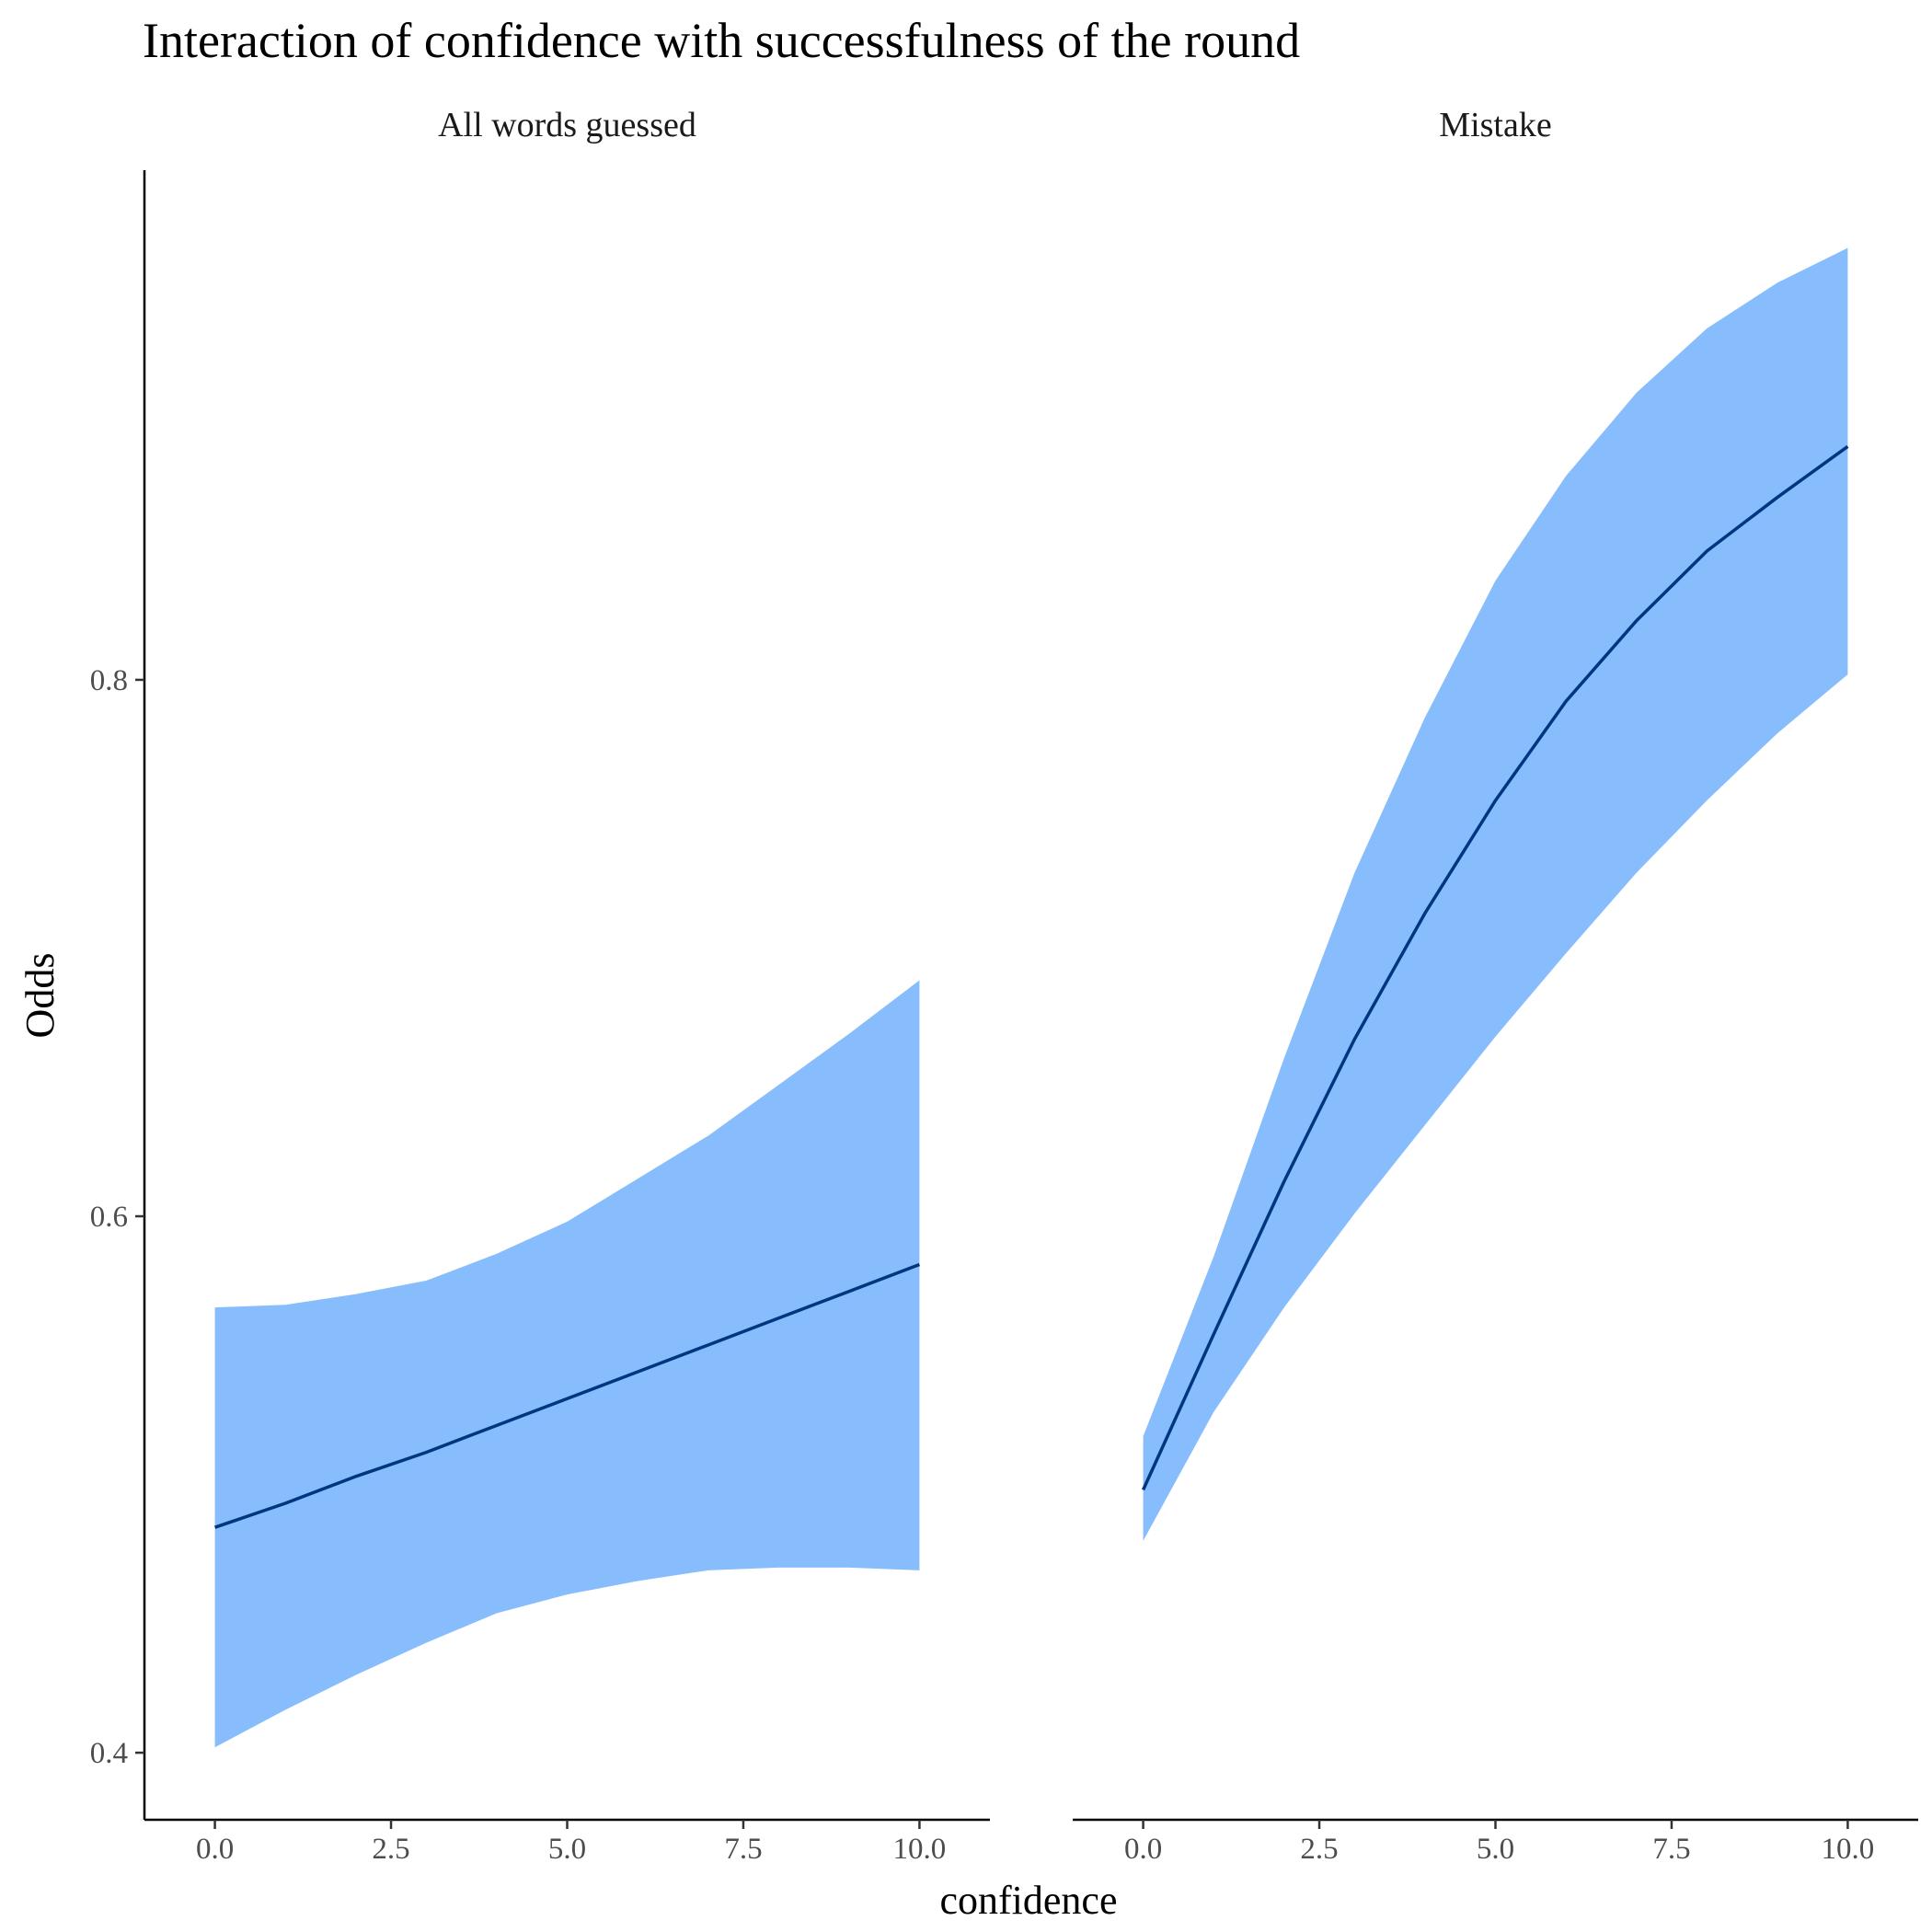 Image resolution: width=1932 pixels, height=1932 pixels. What do you see at coordinates (40, 996) in the screenshot?
I see `y-axis-title: Odds` at bounding box center [40, 996].